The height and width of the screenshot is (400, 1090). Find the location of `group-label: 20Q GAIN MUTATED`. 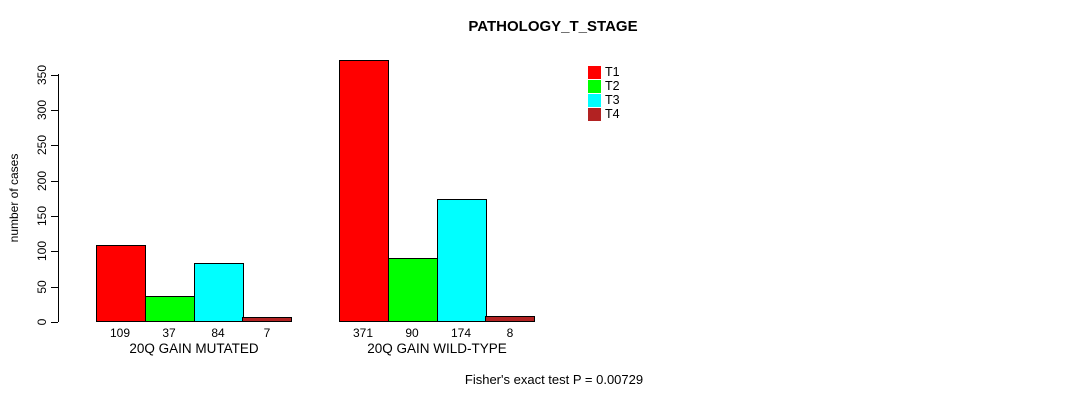

group-label: 20Q GAIN MUTATED is located at coordinates (194, 348).